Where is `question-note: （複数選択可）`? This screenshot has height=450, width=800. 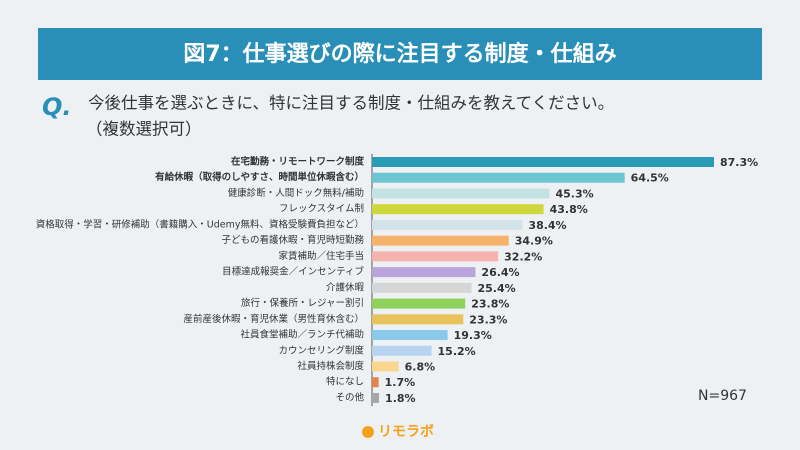
question-note: （複数選択可） is located at coordinates (144, 129).